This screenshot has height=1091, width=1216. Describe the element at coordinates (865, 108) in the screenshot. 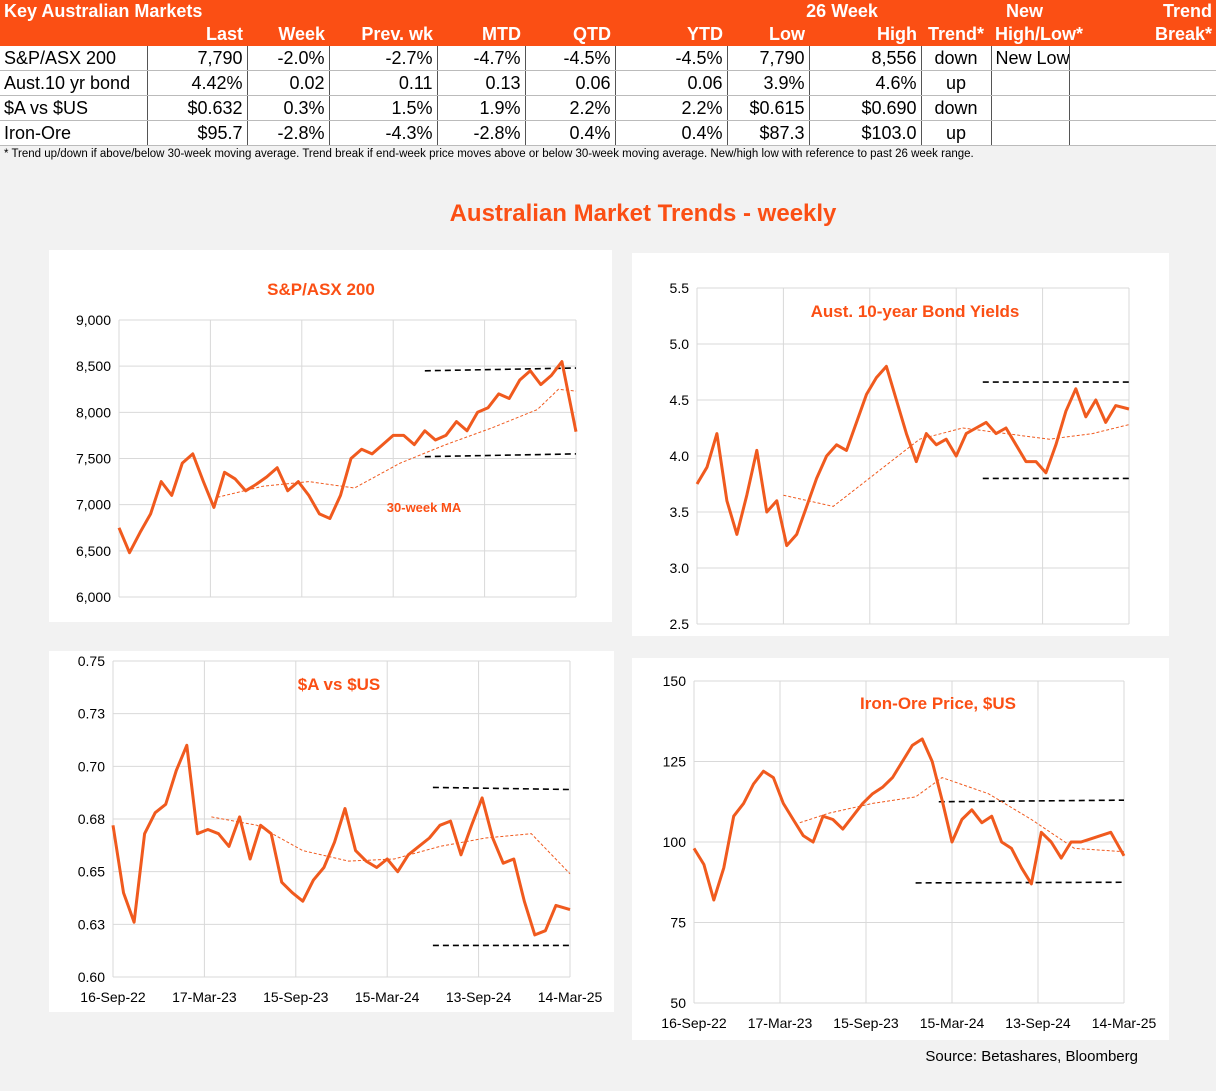

I see `table-cell: $0.690` at that location.